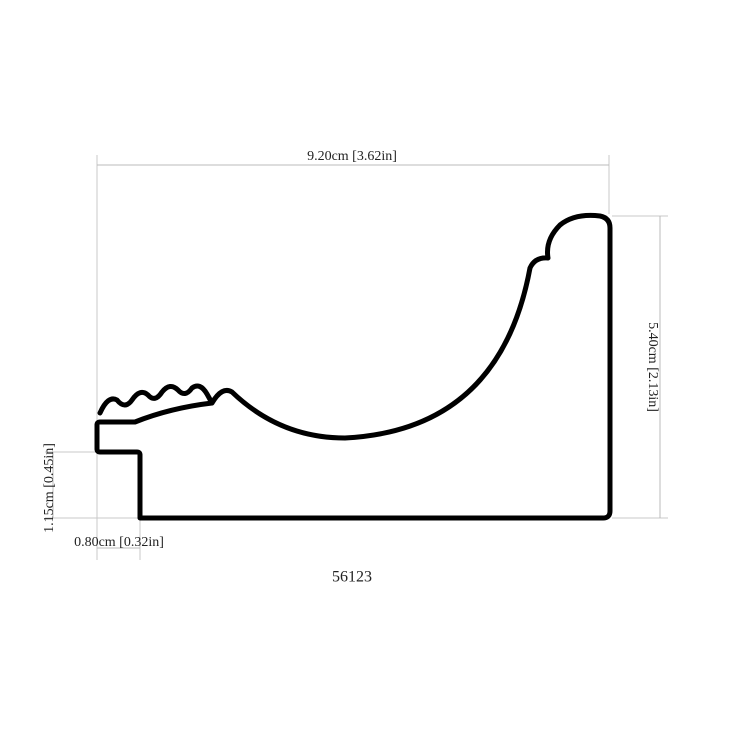 This screenshot has width=750, height=750. Describe the element at coordinates (352, 577) in the screenshot. I see `model-number: 56123` at that location.